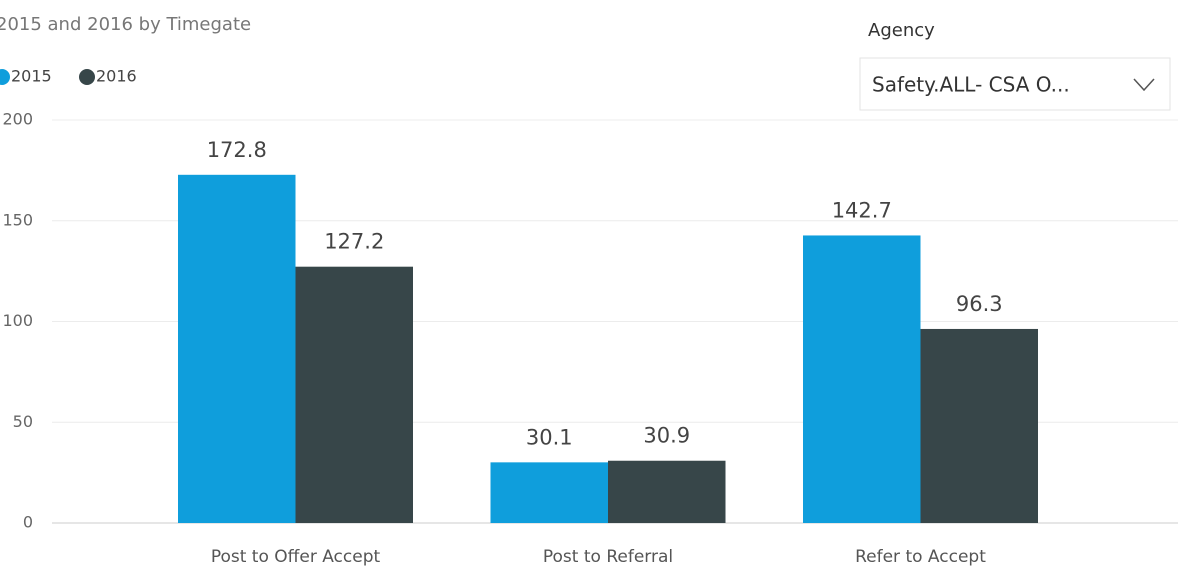  I want to click on x-tick-label: Post to Offer Accept, so click(296, 557).